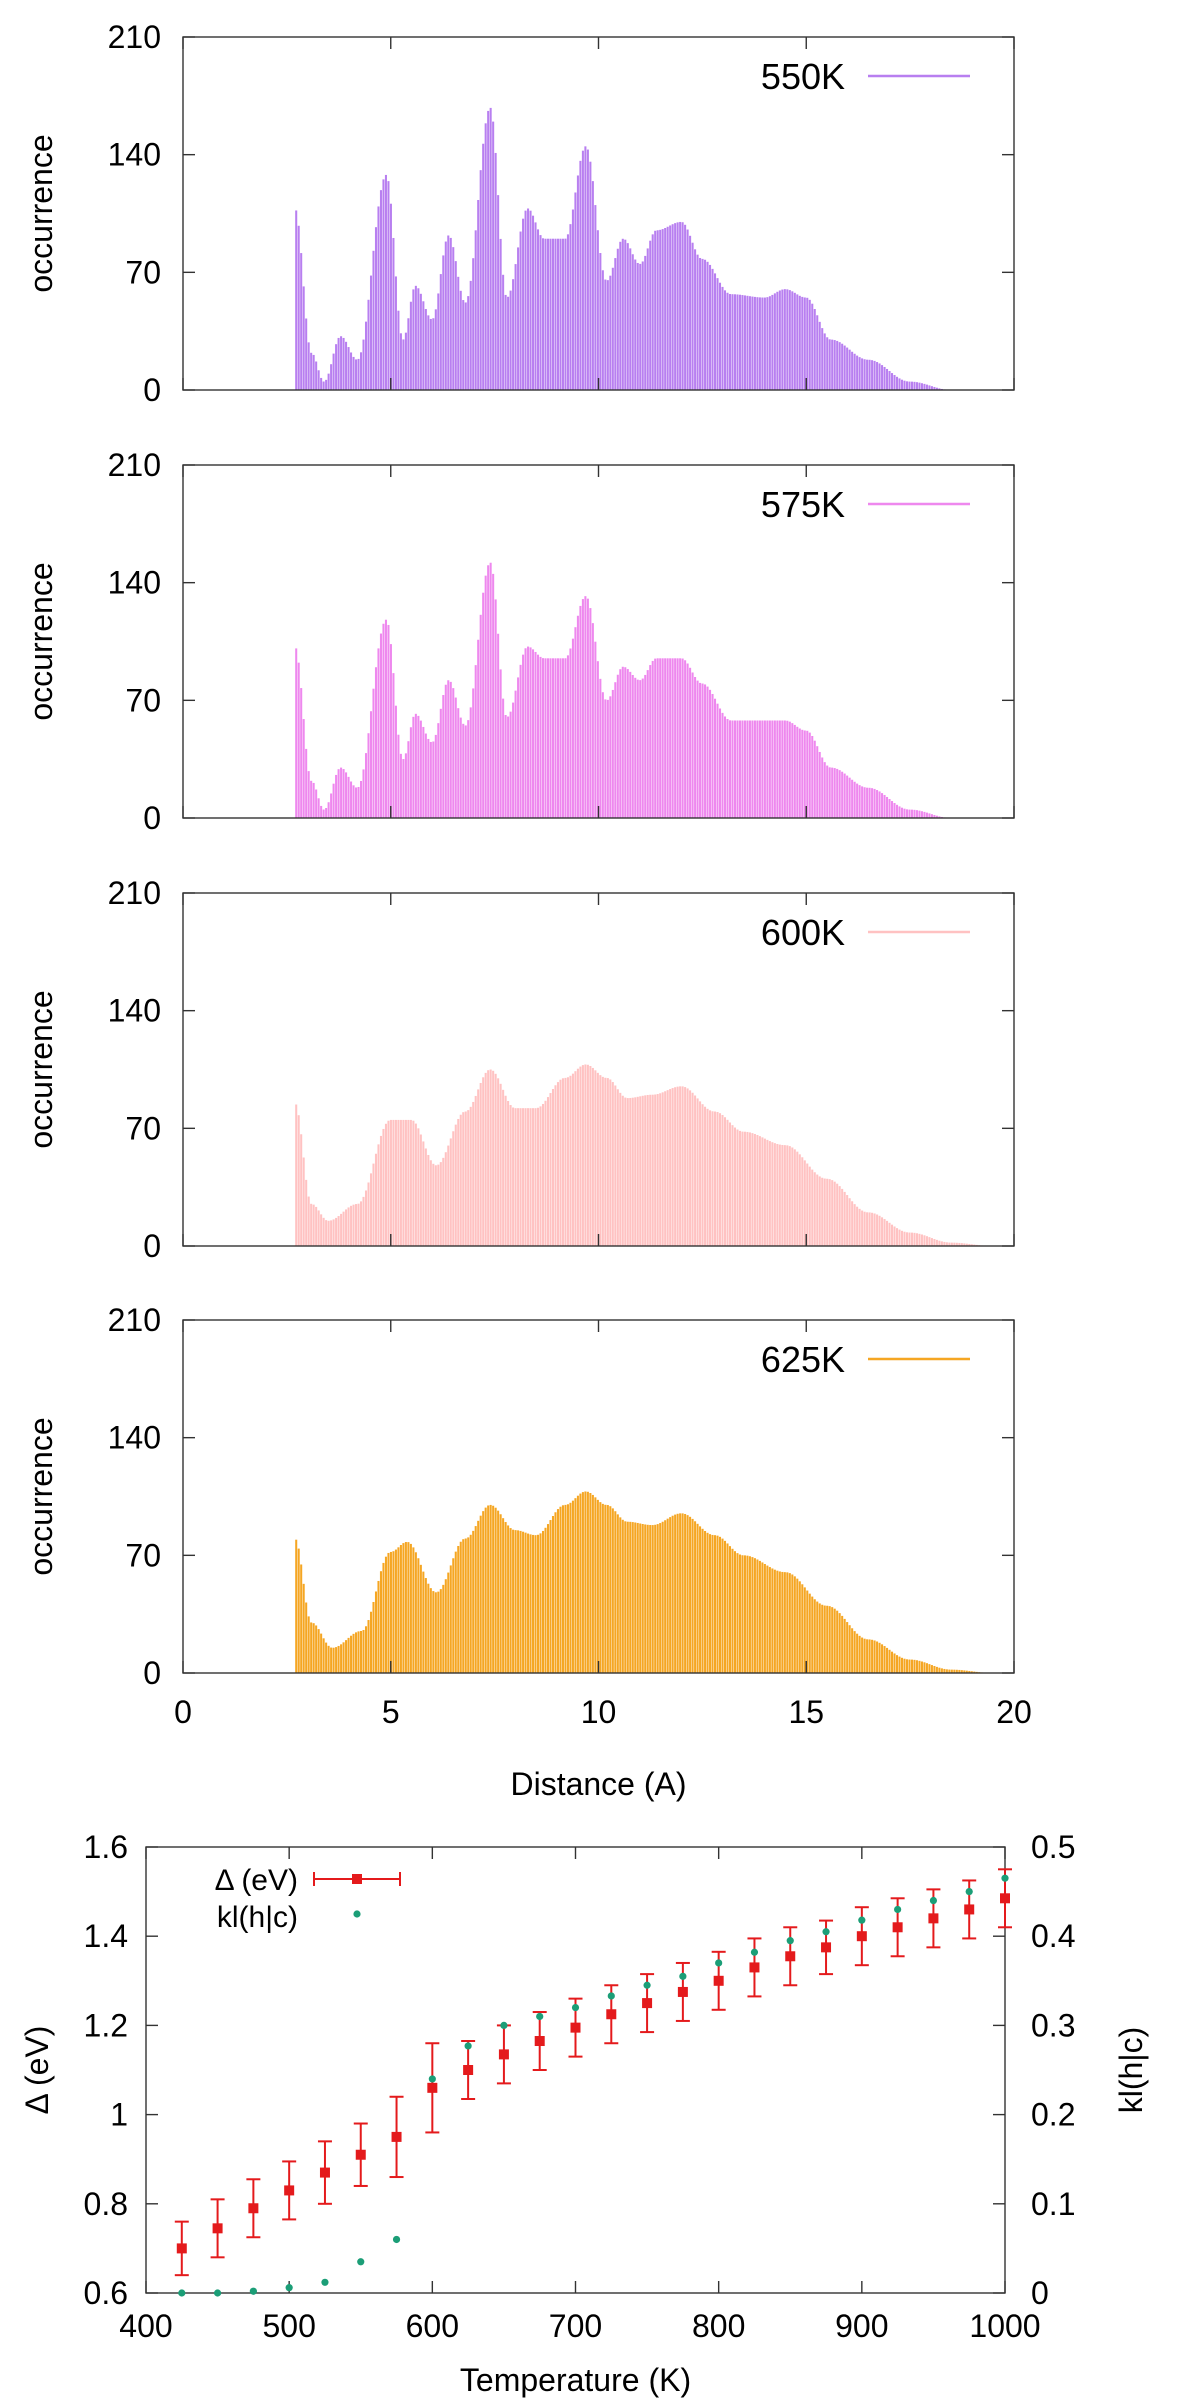 This screenshot has width=1200, height=2400. I want to click on delta-point, so click(360, 2154).